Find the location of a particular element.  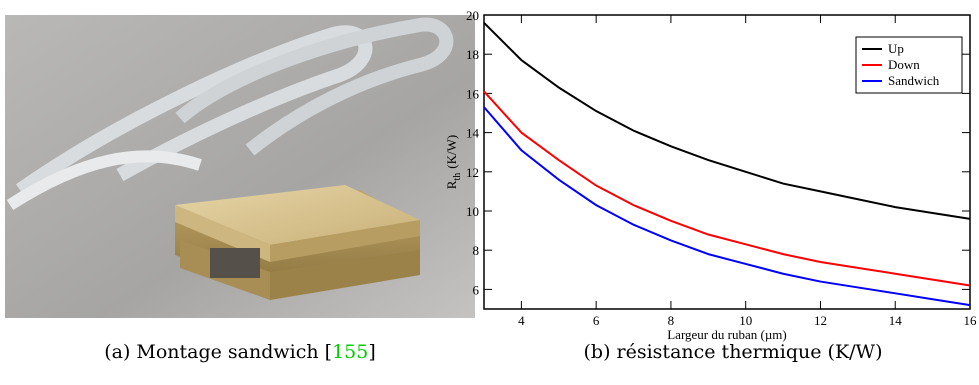

y-label-unit: (K/W) is located at coordinates (451, 152).